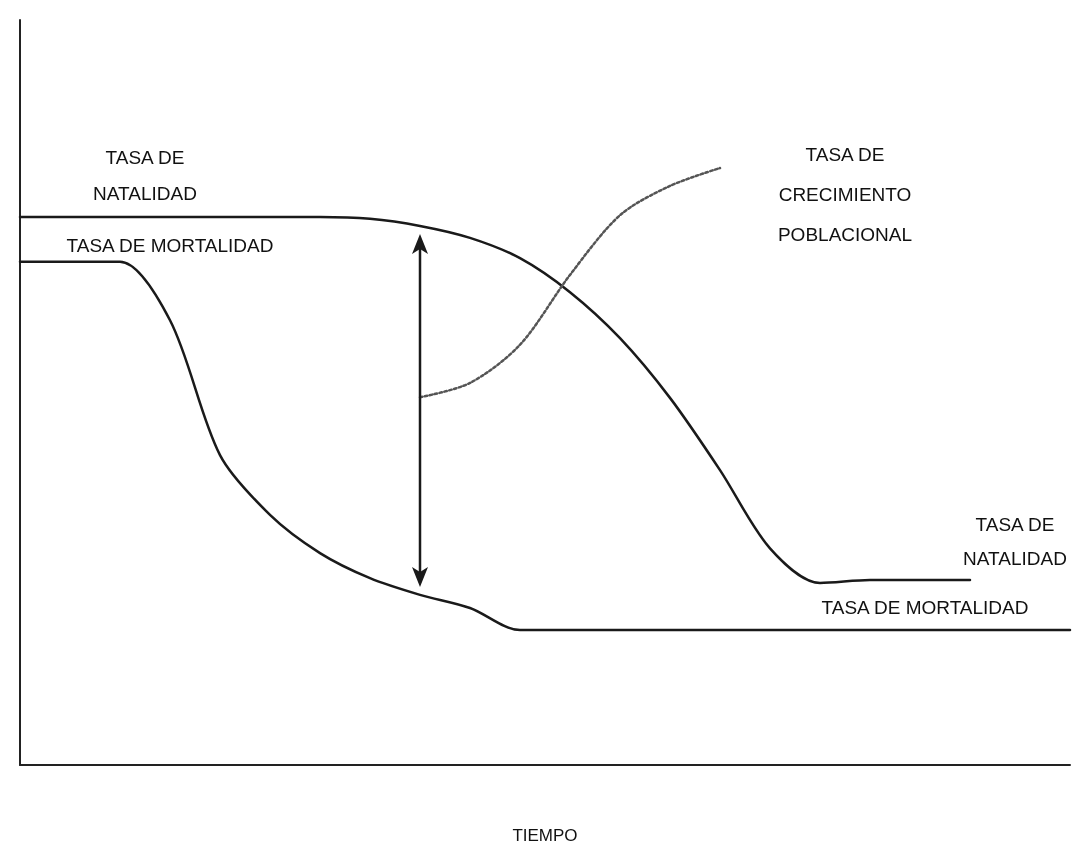 The image size is (1090, 858). Describe the element at coordinates (845, 195) in the screenshot. I see `annotation: TASA DE CRECIMIENTO POBLACIONAL` at that location.